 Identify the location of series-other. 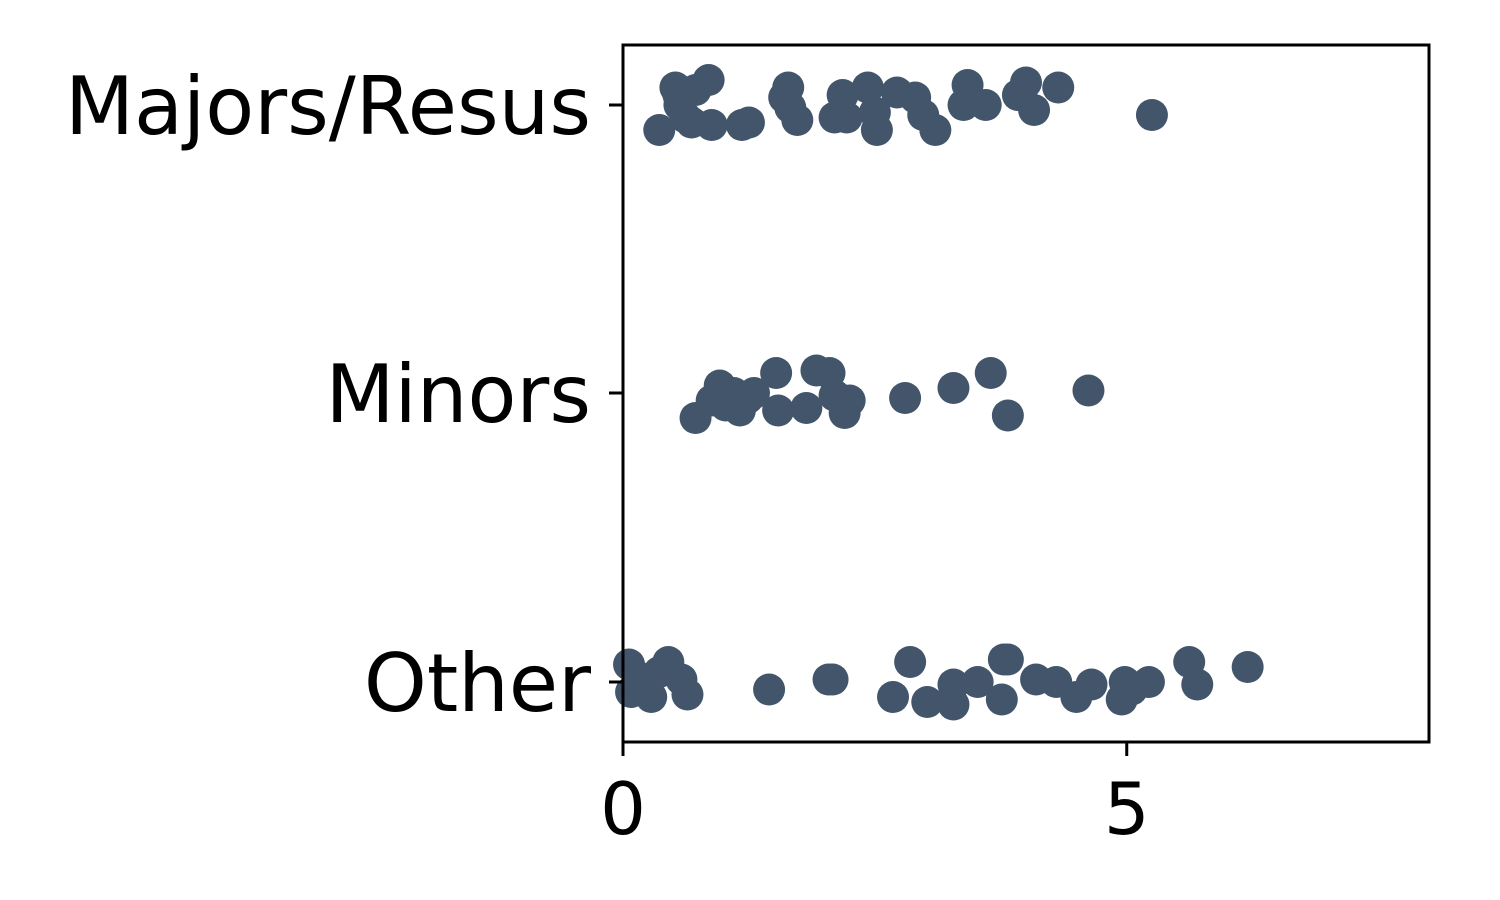
(938, 682).